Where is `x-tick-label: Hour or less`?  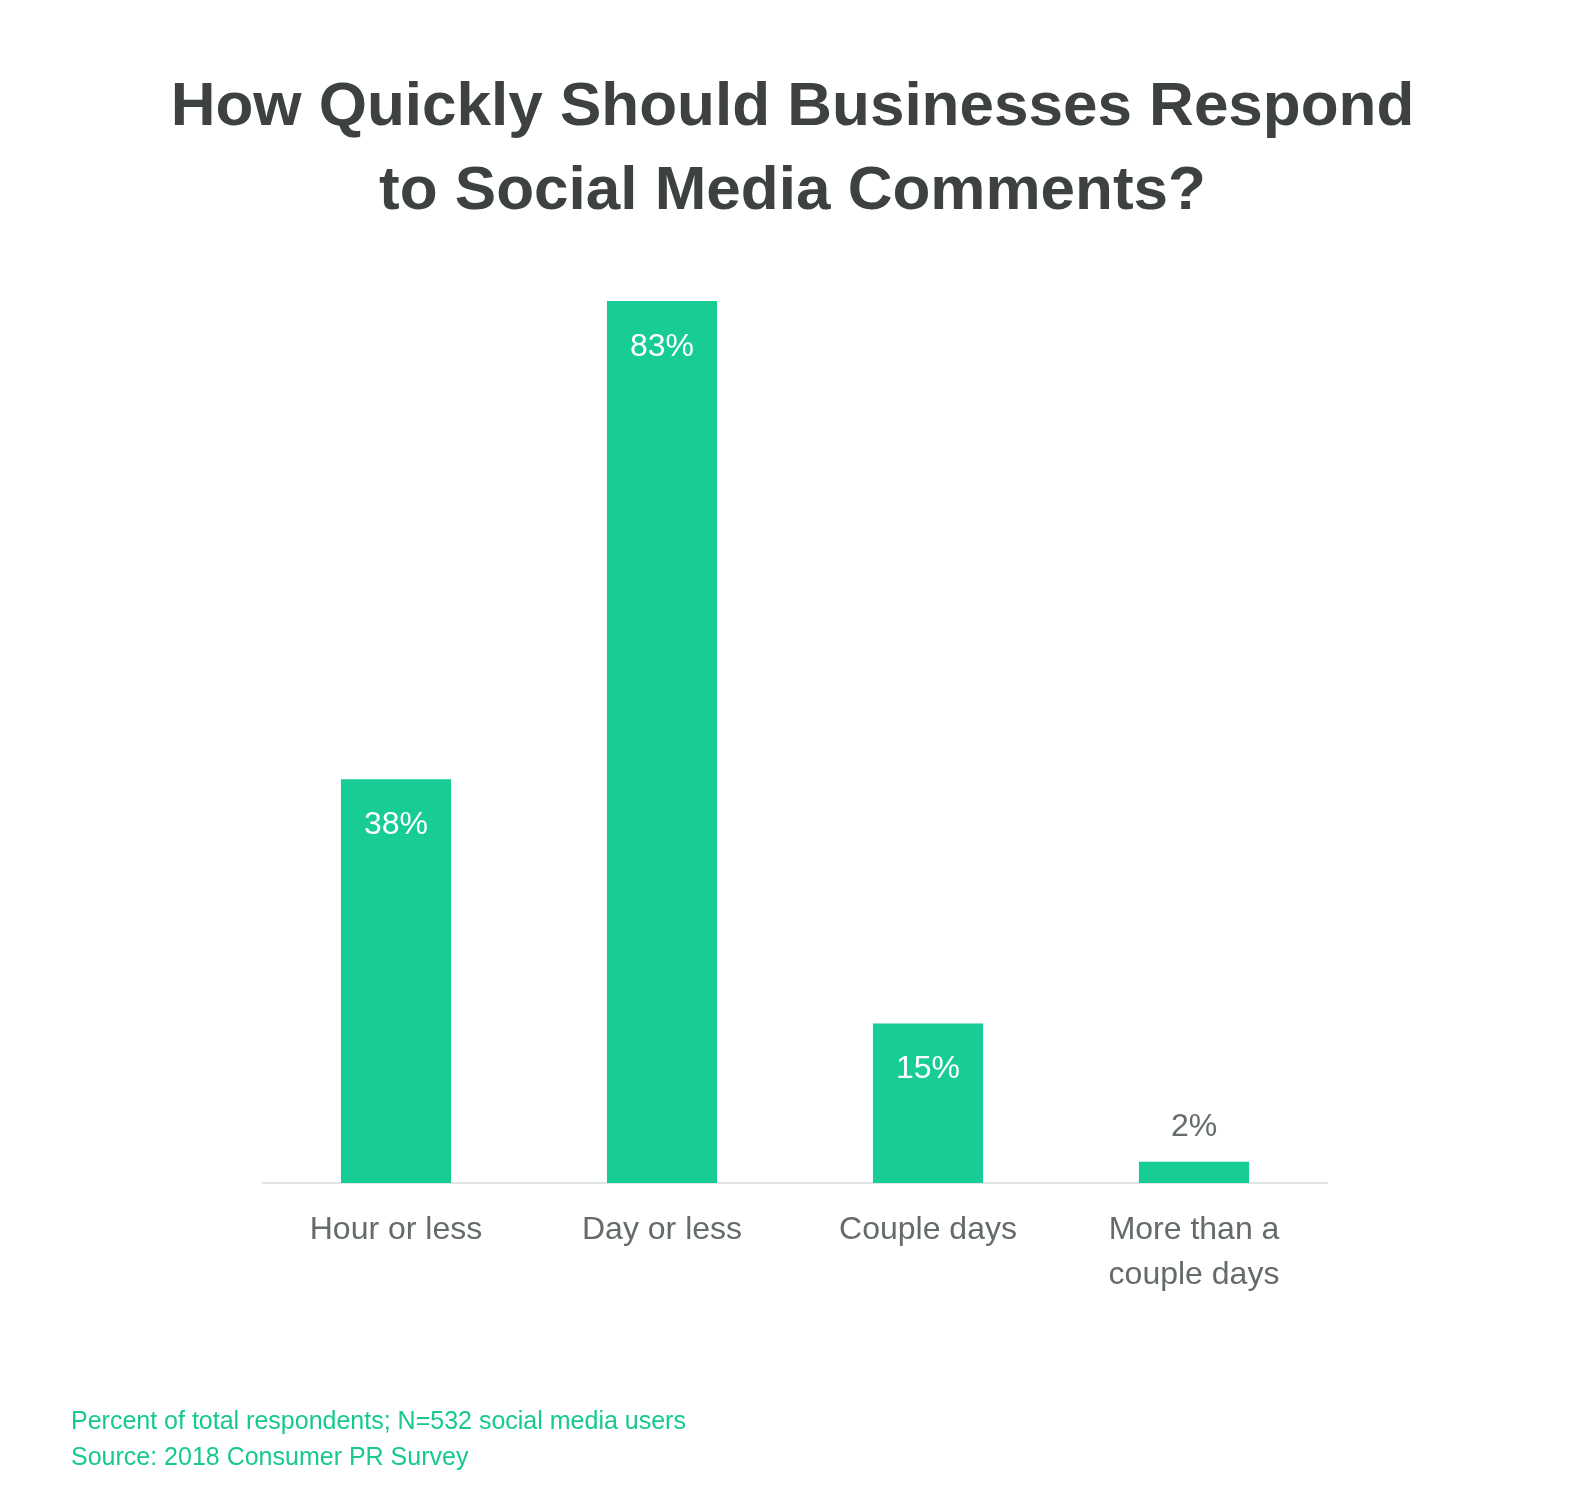 x-tick-label: Hour or less is located at coordinates (396, 1227).